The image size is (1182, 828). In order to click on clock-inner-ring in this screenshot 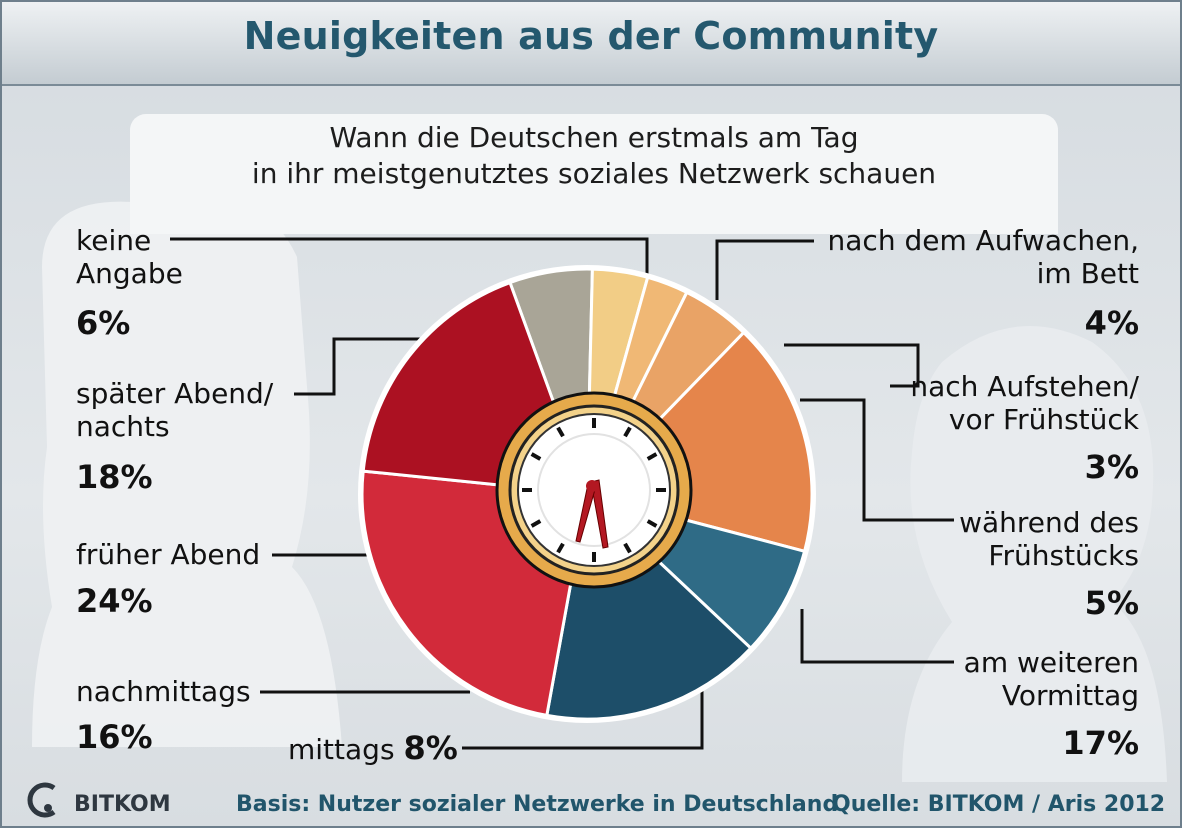, I will do `click(594, 490)`.